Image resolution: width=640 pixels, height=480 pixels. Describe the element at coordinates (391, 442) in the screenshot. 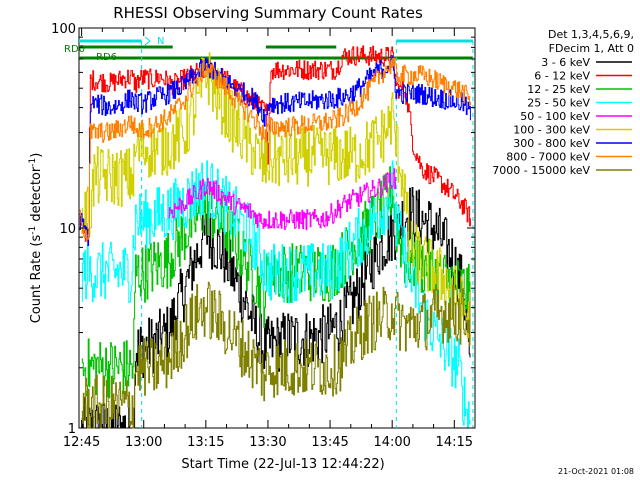

I see `x-tick-label: 14:00` at that location.